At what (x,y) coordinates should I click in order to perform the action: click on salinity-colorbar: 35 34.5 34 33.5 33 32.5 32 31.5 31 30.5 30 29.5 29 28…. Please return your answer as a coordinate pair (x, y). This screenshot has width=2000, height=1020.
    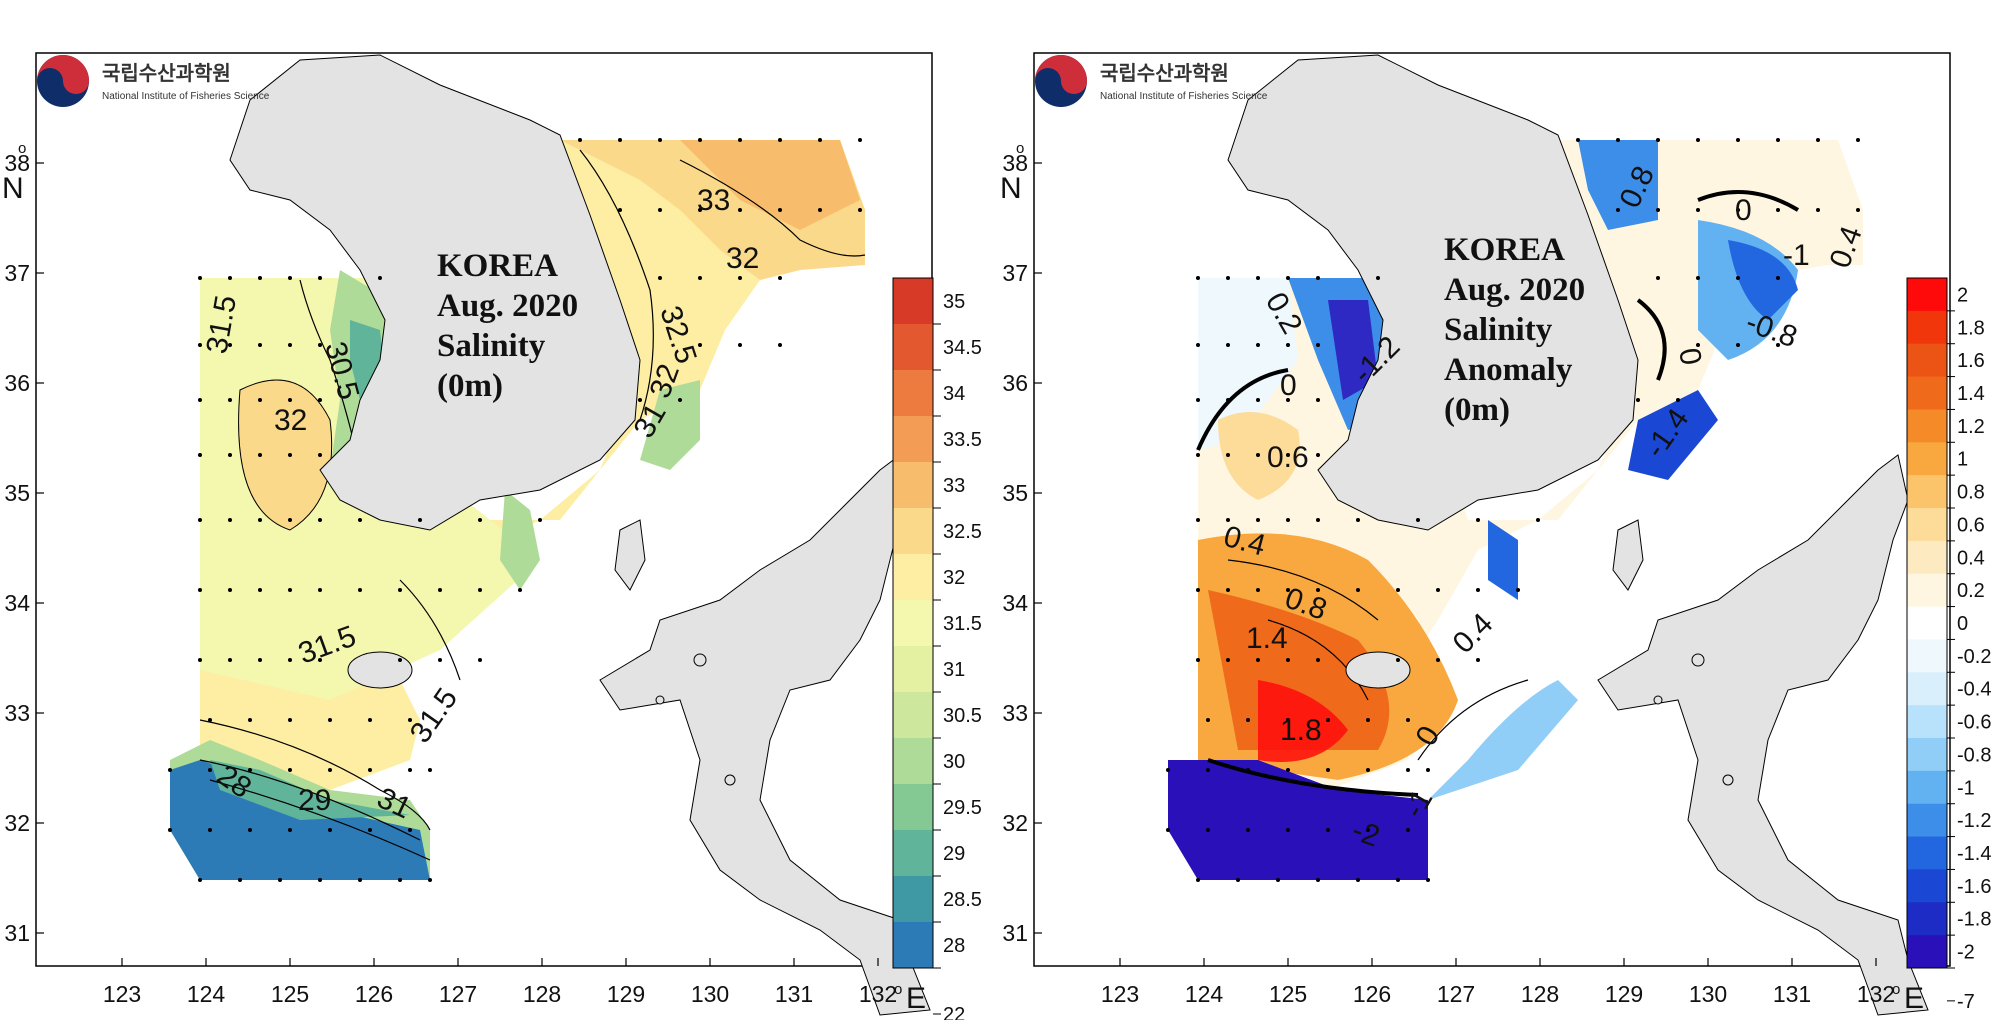
    Looking at the image, I should click on (937, 648).